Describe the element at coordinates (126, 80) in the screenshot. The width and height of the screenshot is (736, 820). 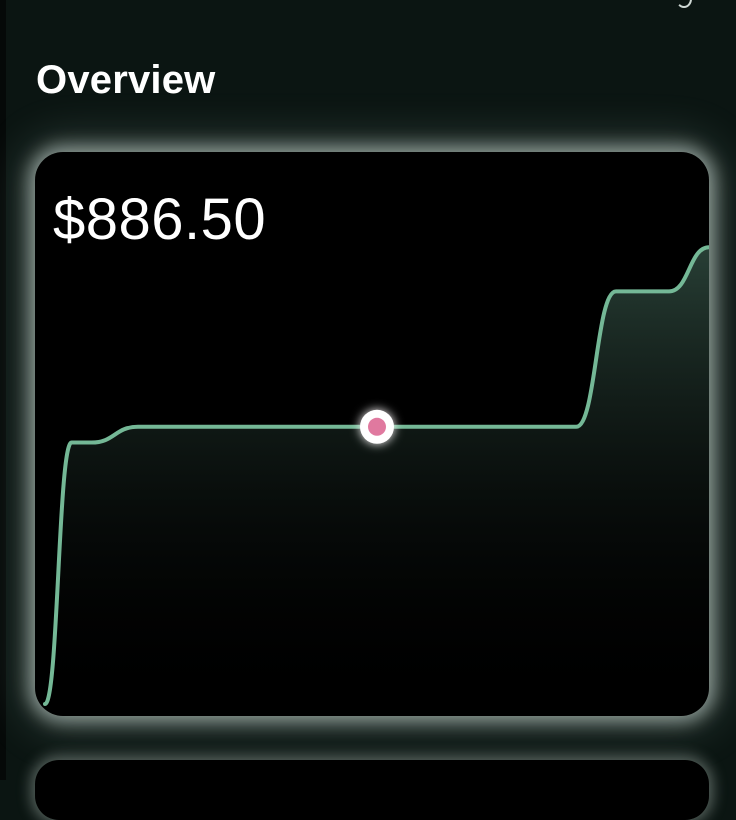
I see `page-title: Overview` at that location.